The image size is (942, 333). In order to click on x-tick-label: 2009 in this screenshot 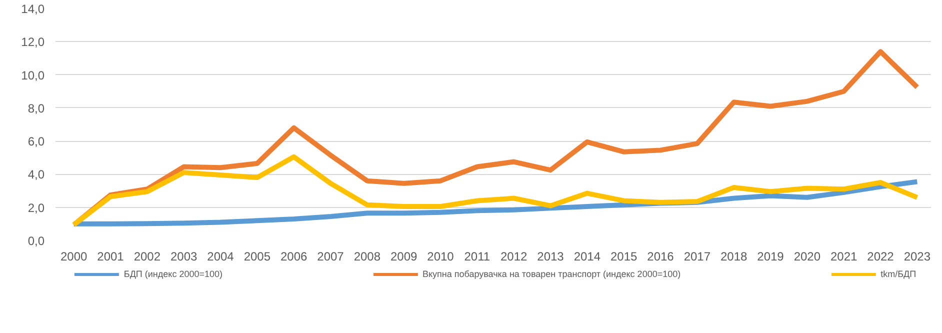, I will do `click(404, 257)`.